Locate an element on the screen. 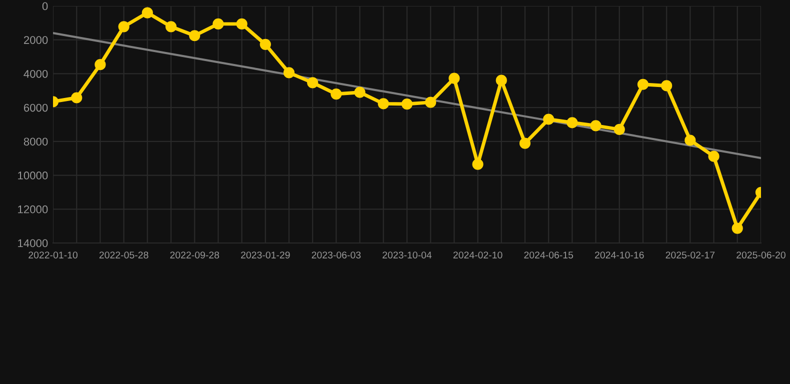  x-tick-label: 2023-06-03 is located at coordinates (336, 255).